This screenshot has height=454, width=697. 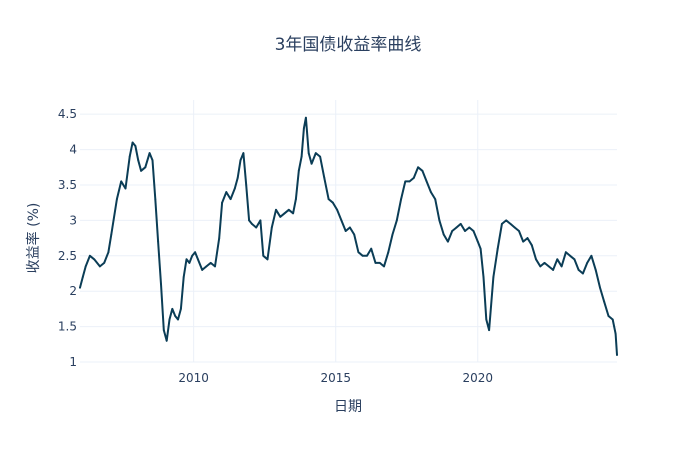 I want to click on y-axis-label: 收益率 (%), so click(x=33, y=238).